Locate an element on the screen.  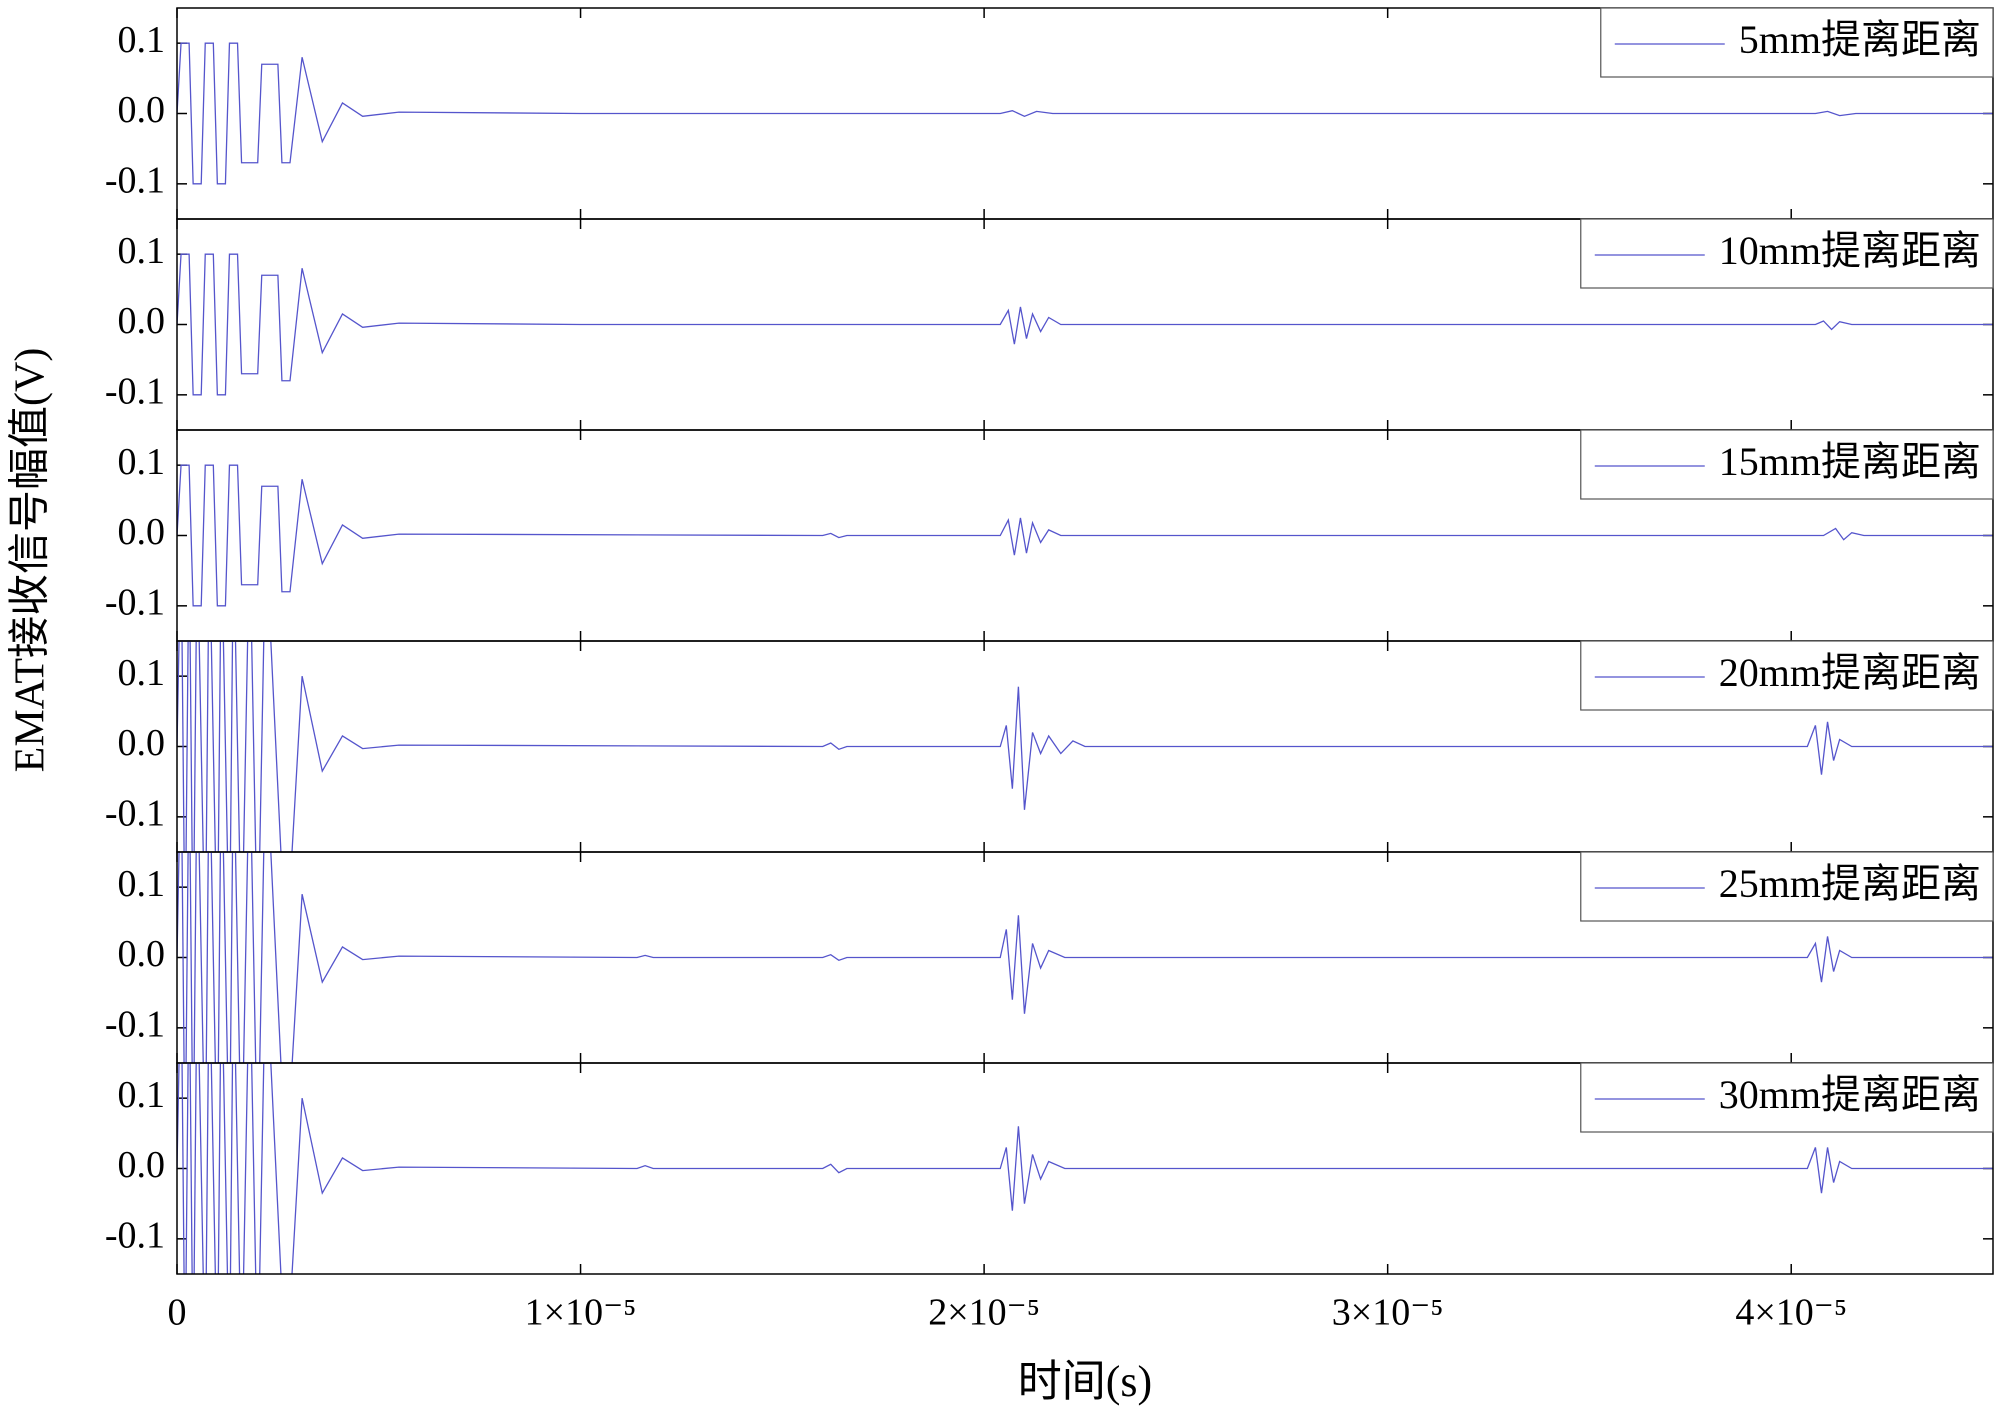
x-tick-label: 4×10⁻⁵ is located at coordinates (1791, 1313).